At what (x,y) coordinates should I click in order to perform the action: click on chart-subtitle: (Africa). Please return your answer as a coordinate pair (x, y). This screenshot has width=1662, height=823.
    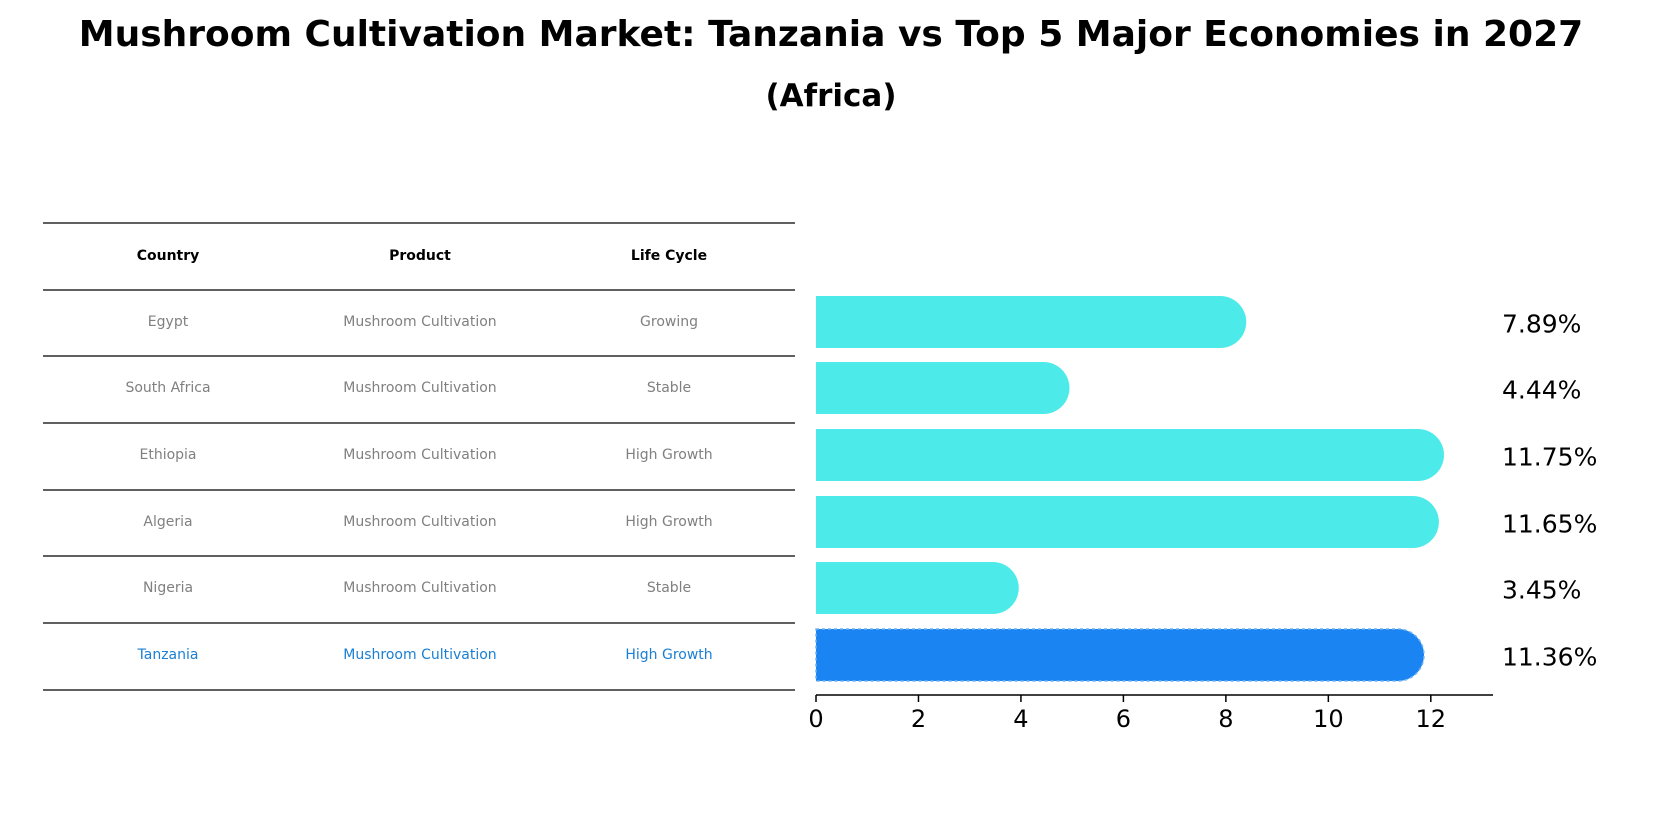
    Looking at the image, I should click on (831, 96).